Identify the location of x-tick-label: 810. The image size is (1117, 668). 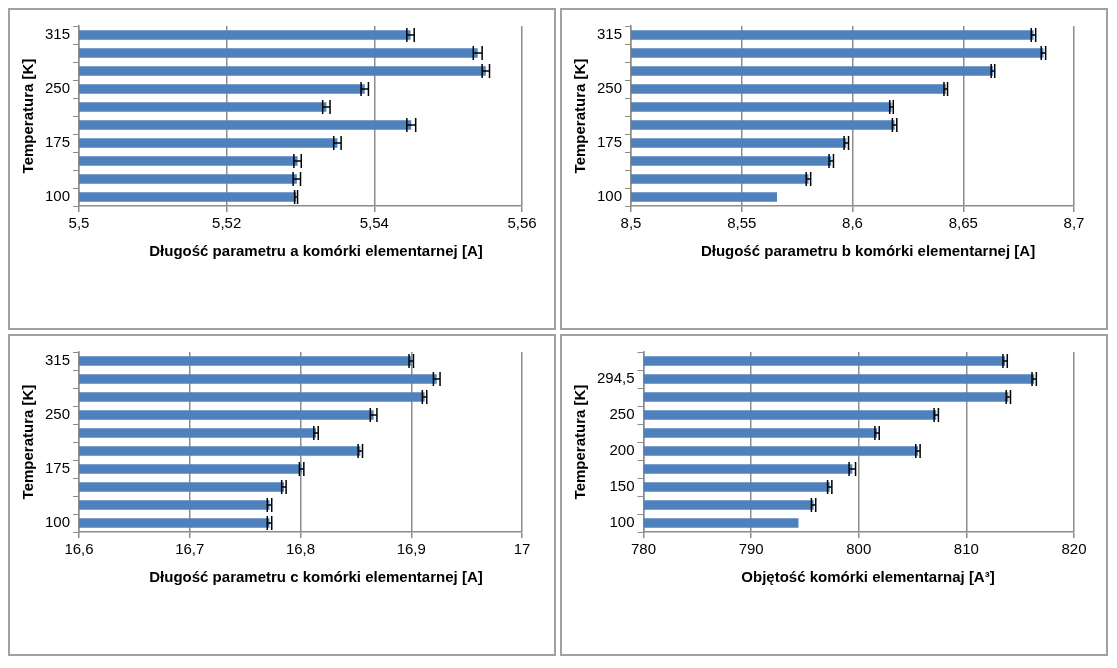
(966, 549).